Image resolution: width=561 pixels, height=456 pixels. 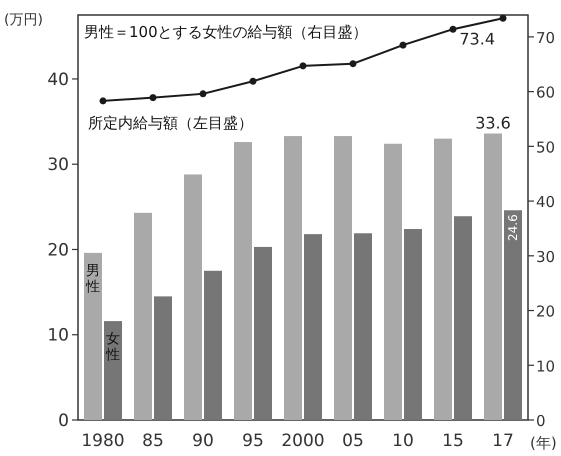 I want to click on data-label: 33.6, so click(x=493, y=123).